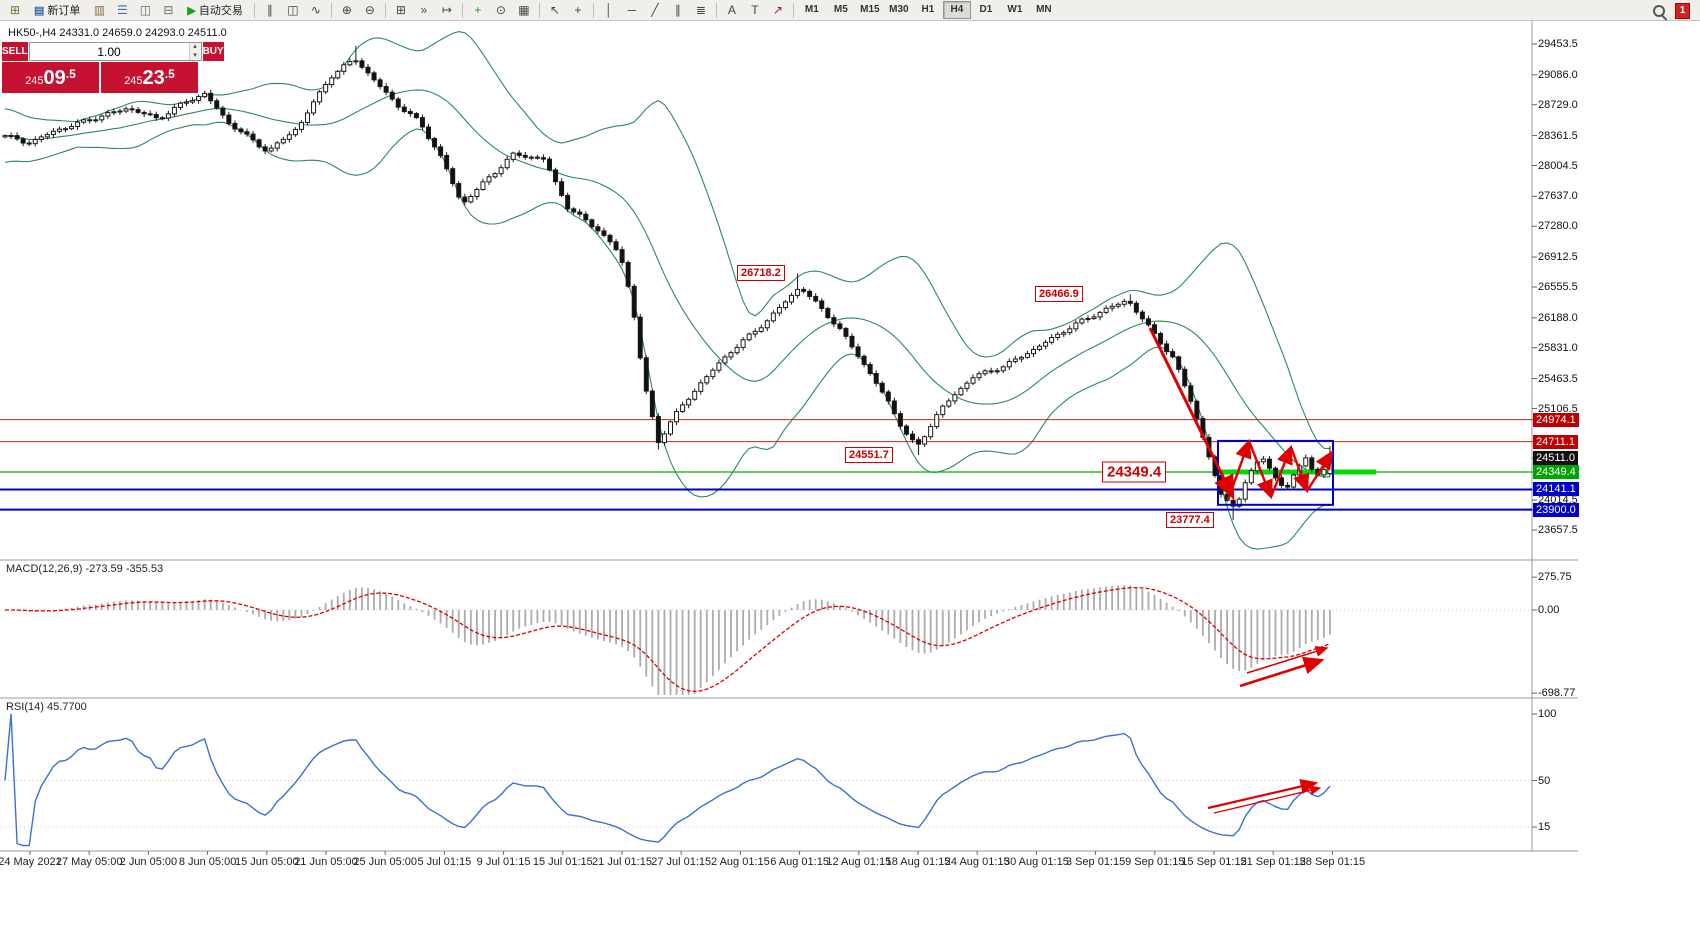 Image resolution: width=1700 pixels, height=939 pixels. Describe the element at coordinates (293, 10) in the screenshot. I see `candlestick-chart-icon: ◫` at that location.